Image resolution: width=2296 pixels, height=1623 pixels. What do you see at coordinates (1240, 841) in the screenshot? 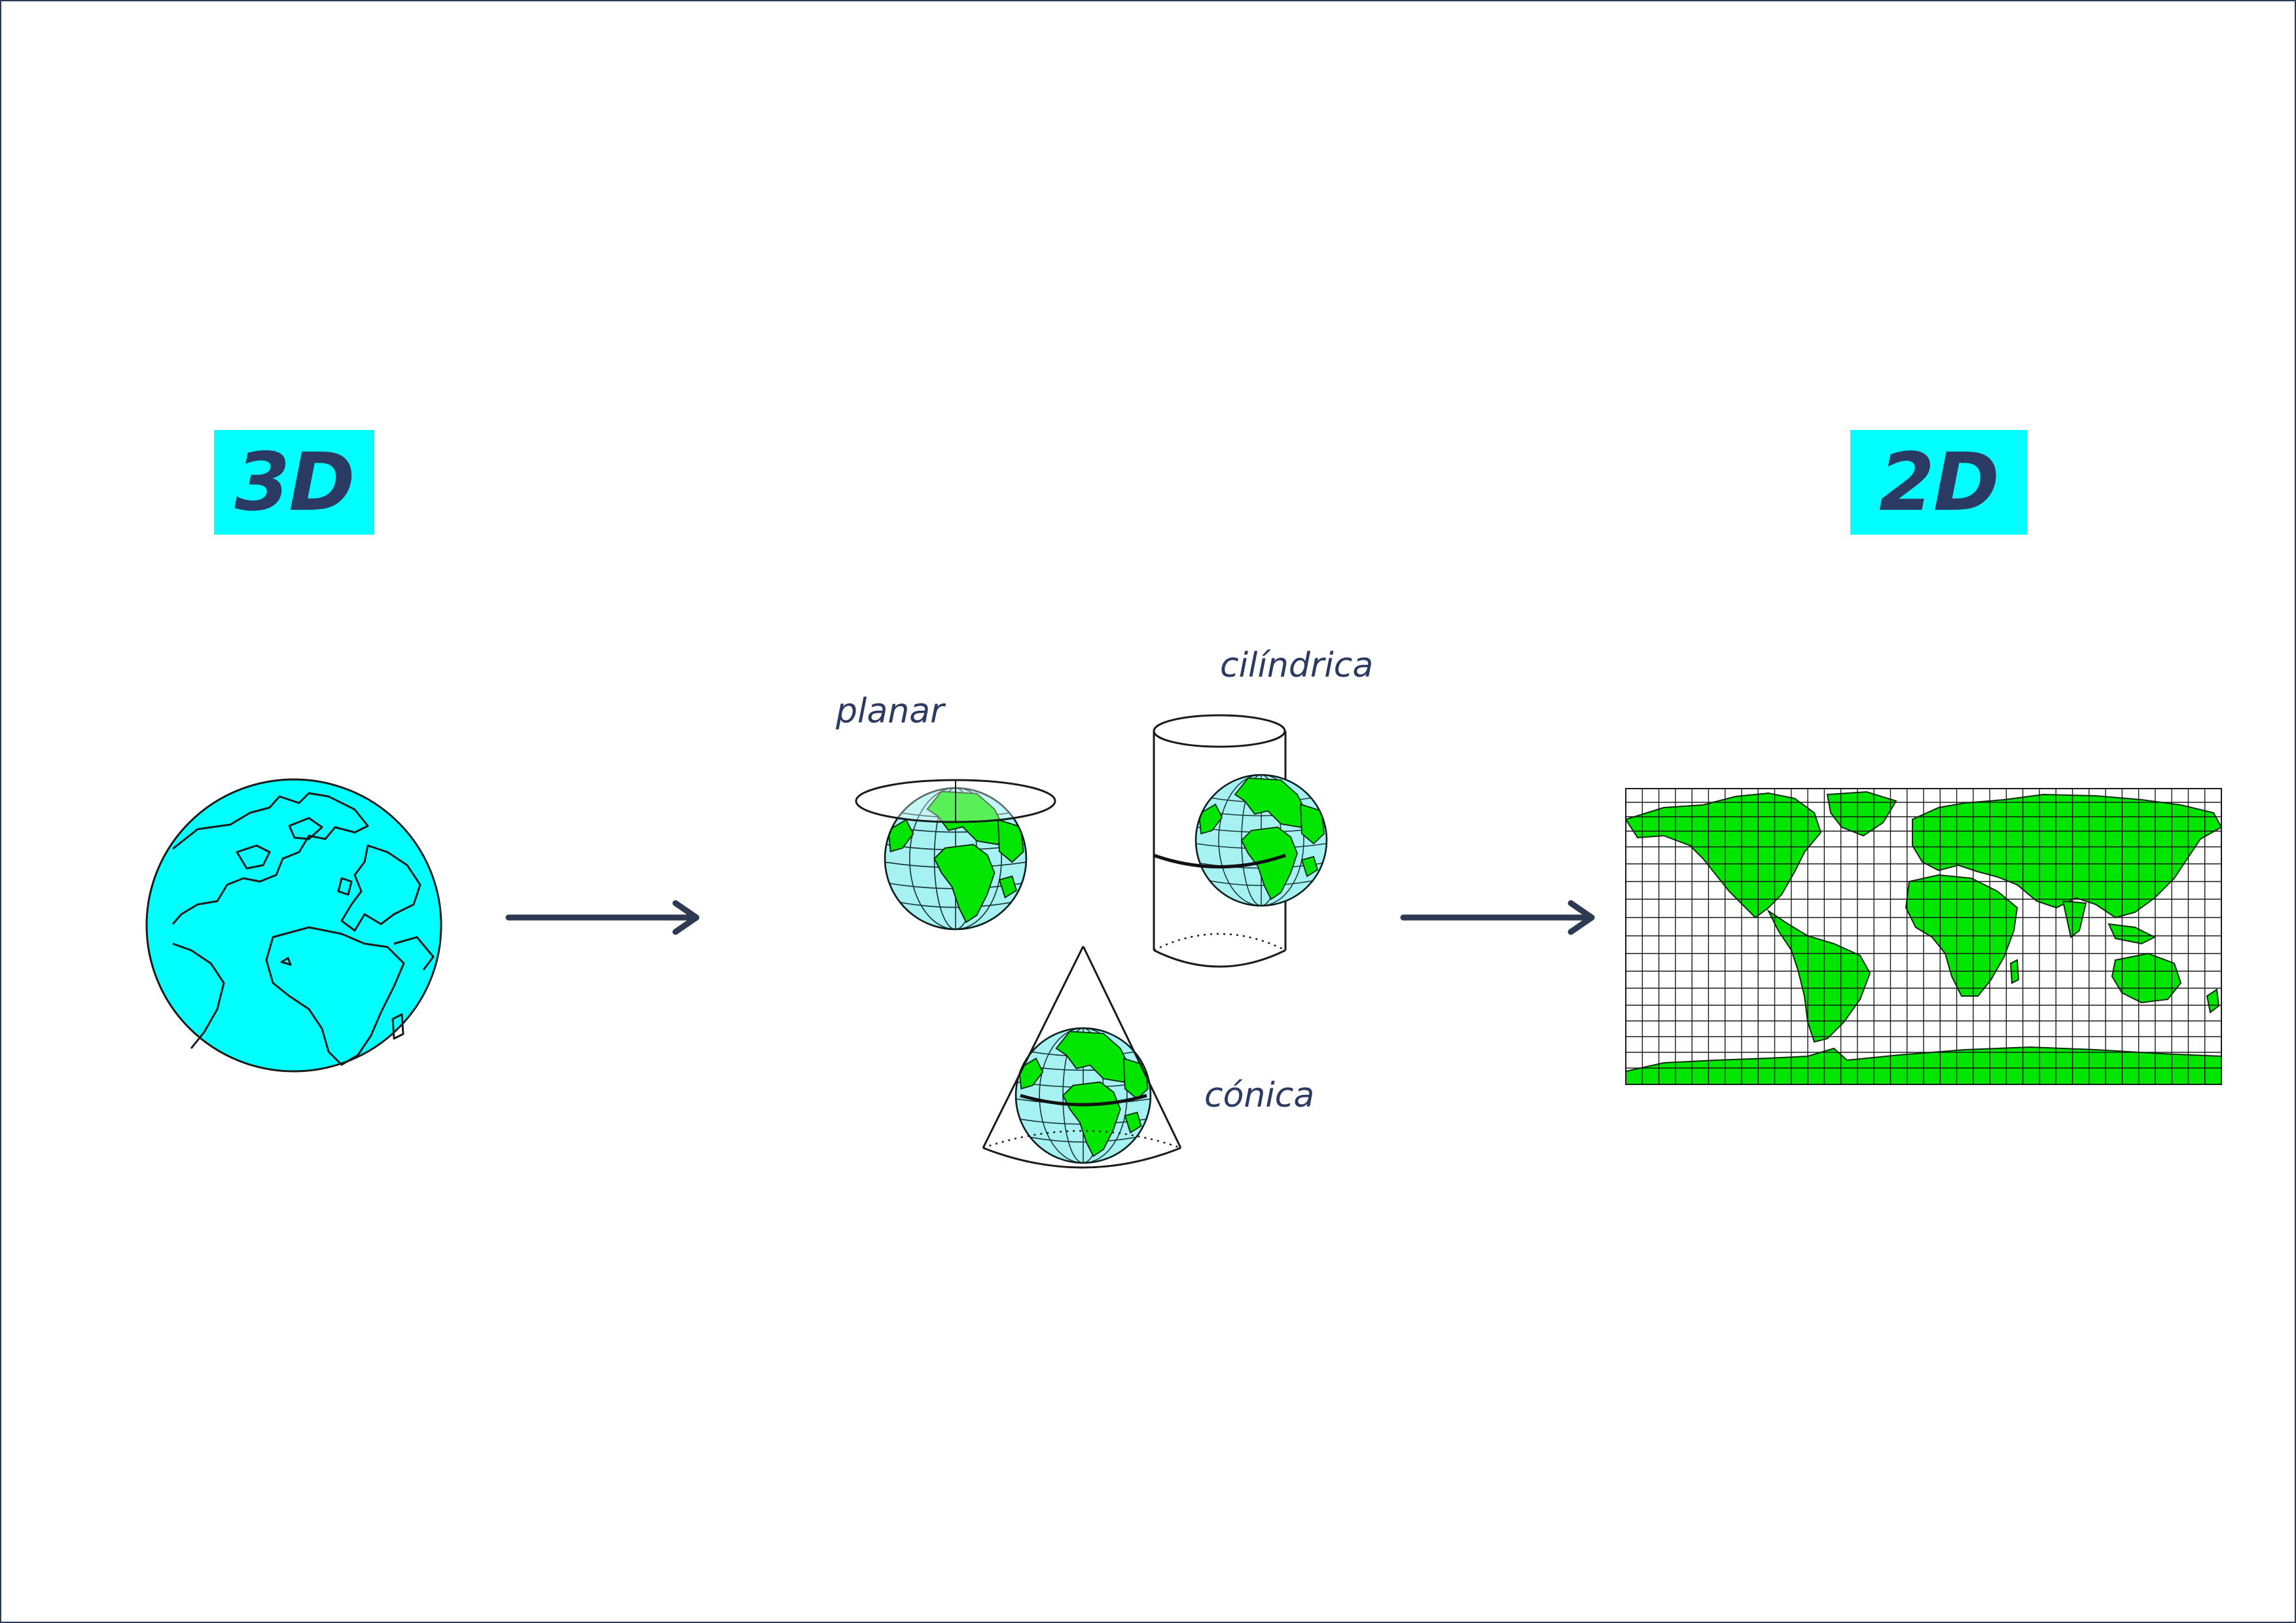
I see `cylindrical-projection-icon` at bounding box center [1240, 841].